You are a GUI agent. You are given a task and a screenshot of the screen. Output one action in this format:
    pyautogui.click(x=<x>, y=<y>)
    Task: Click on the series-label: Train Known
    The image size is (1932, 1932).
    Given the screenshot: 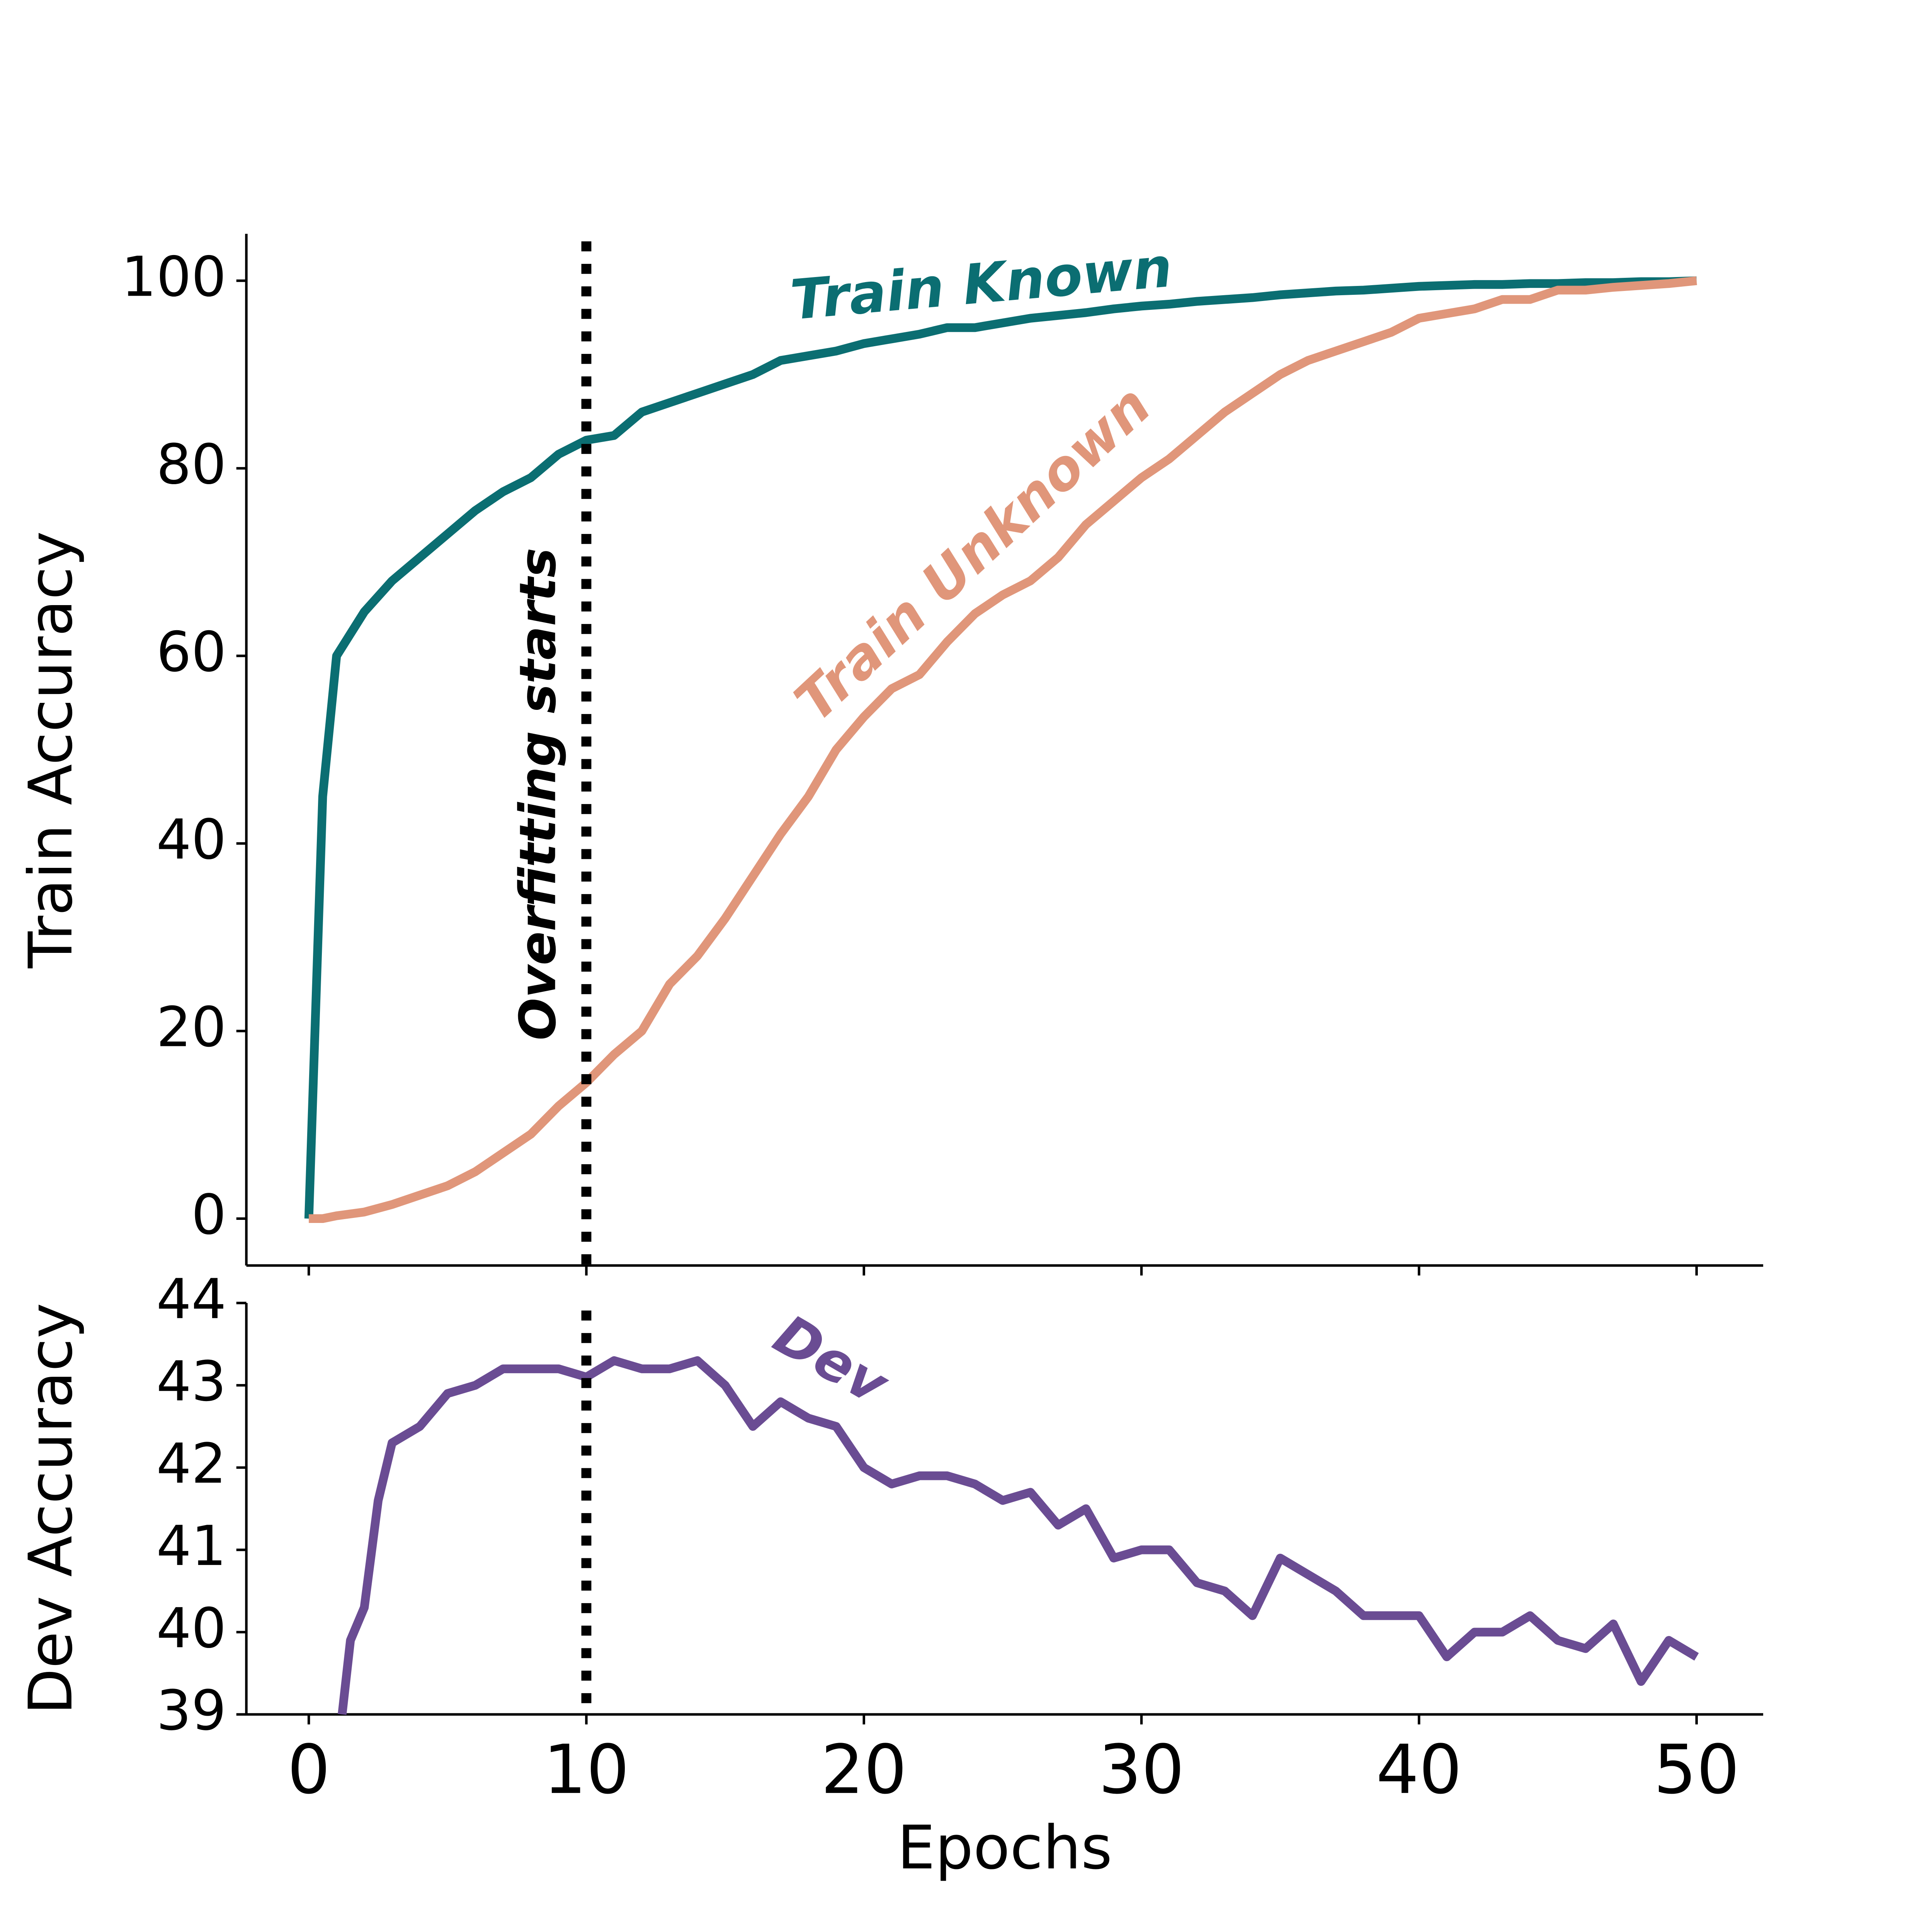 What is the action you would take?
    pyautogui.click(x=982, y=284)
    